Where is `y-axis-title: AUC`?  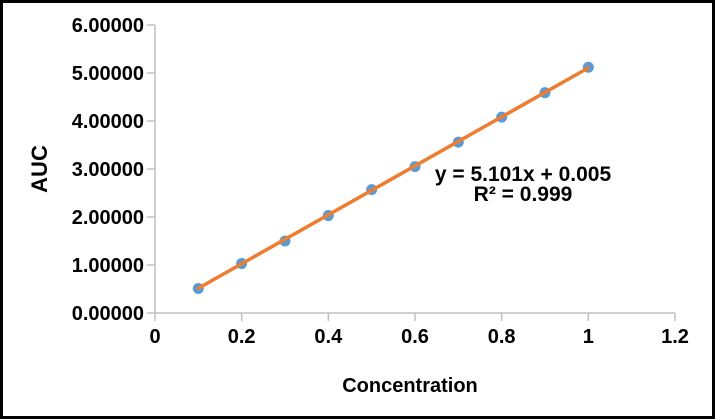 y-axis-title: AUC is located at coordinates (39, 169).